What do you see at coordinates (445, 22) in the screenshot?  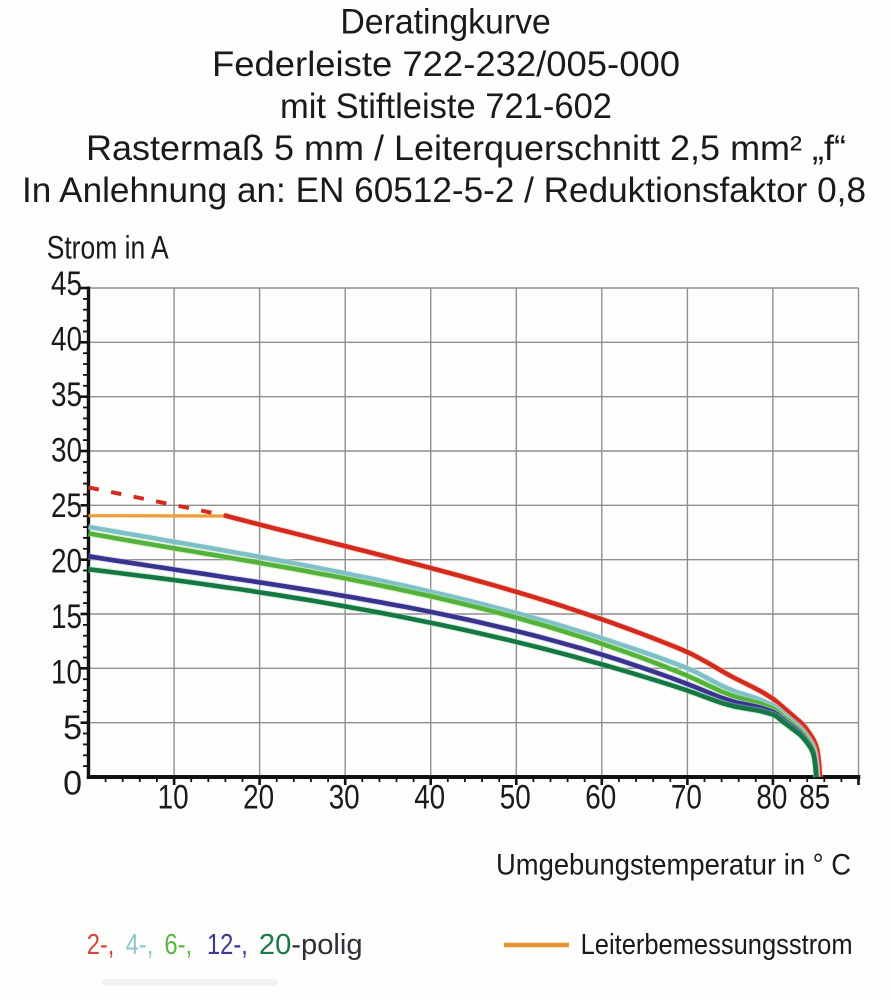 I see `svg-text: Deratingkurve` at bounding box center [445, 22].